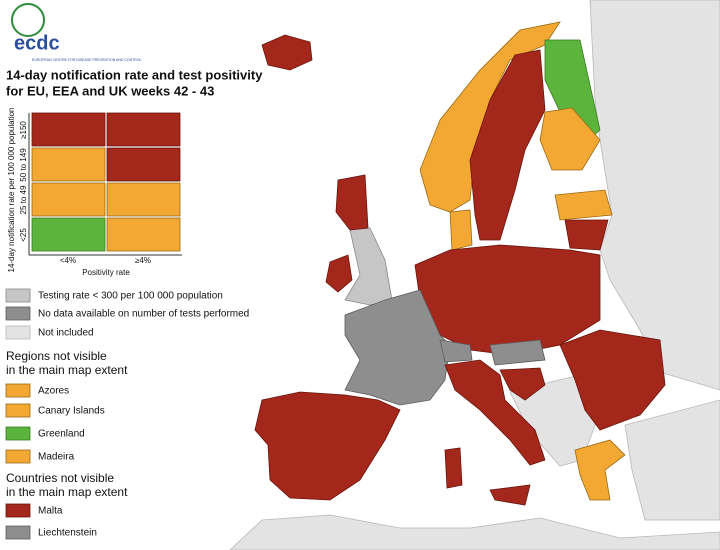 The height and width of the screenshot is (550, 720). Describe the element at coordinates (37, 43) in the screenshot. I see `logo-name: ecdc` at that location.